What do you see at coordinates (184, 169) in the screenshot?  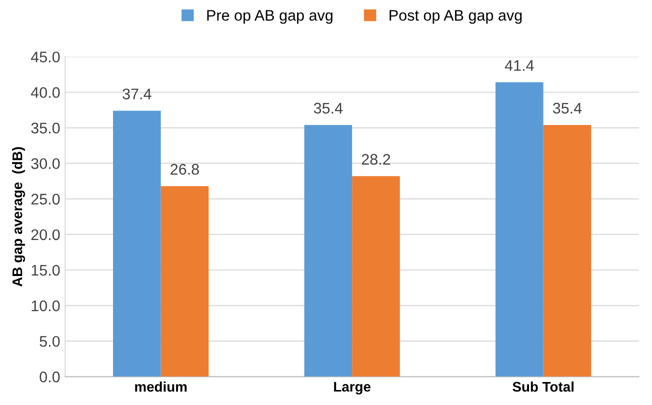 I see `data-label: 26.8` at bounding box center [184, 169].